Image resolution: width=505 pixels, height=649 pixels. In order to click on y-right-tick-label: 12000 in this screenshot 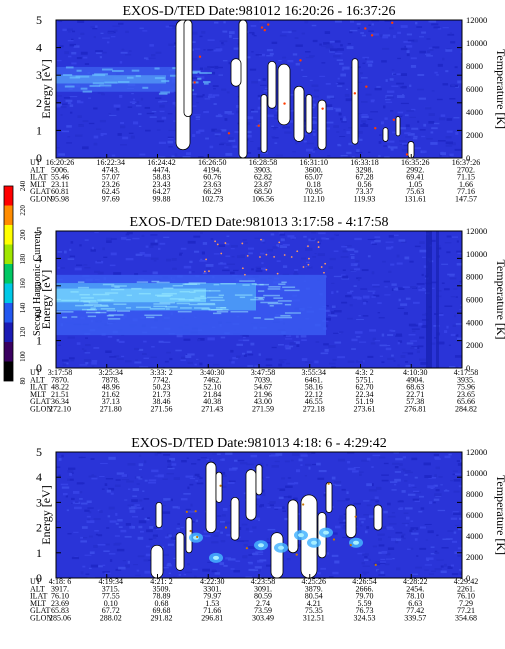, I will do `click(476, 20)`.